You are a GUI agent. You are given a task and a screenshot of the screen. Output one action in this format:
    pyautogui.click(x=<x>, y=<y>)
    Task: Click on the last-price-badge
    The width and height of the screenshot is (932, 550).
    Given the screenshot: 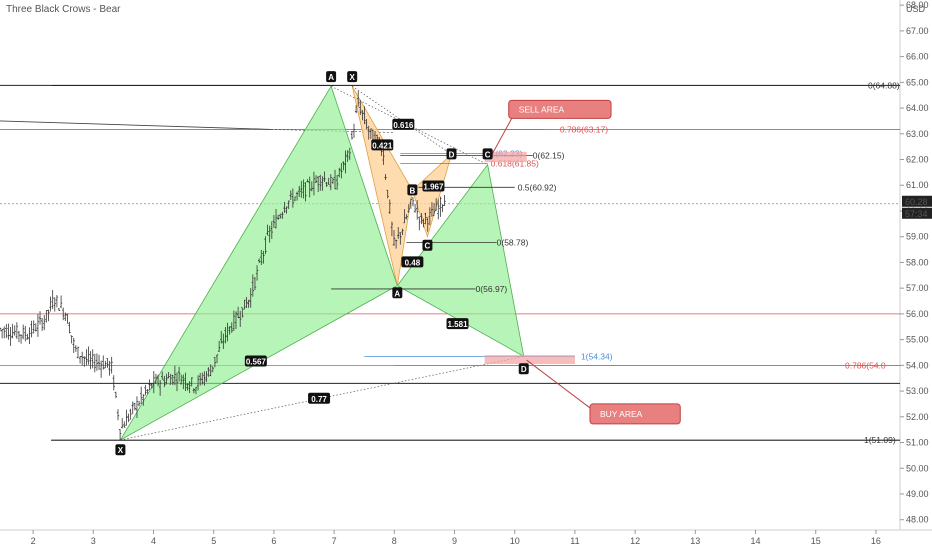 What is the action you would take?
    pyautogui.click(x=917, y=201)
    